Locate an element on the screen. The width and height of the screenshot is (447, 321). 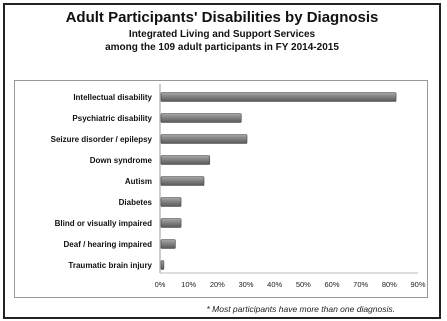
category-label: Psychiatric disability is located at coordinates (112, 118).